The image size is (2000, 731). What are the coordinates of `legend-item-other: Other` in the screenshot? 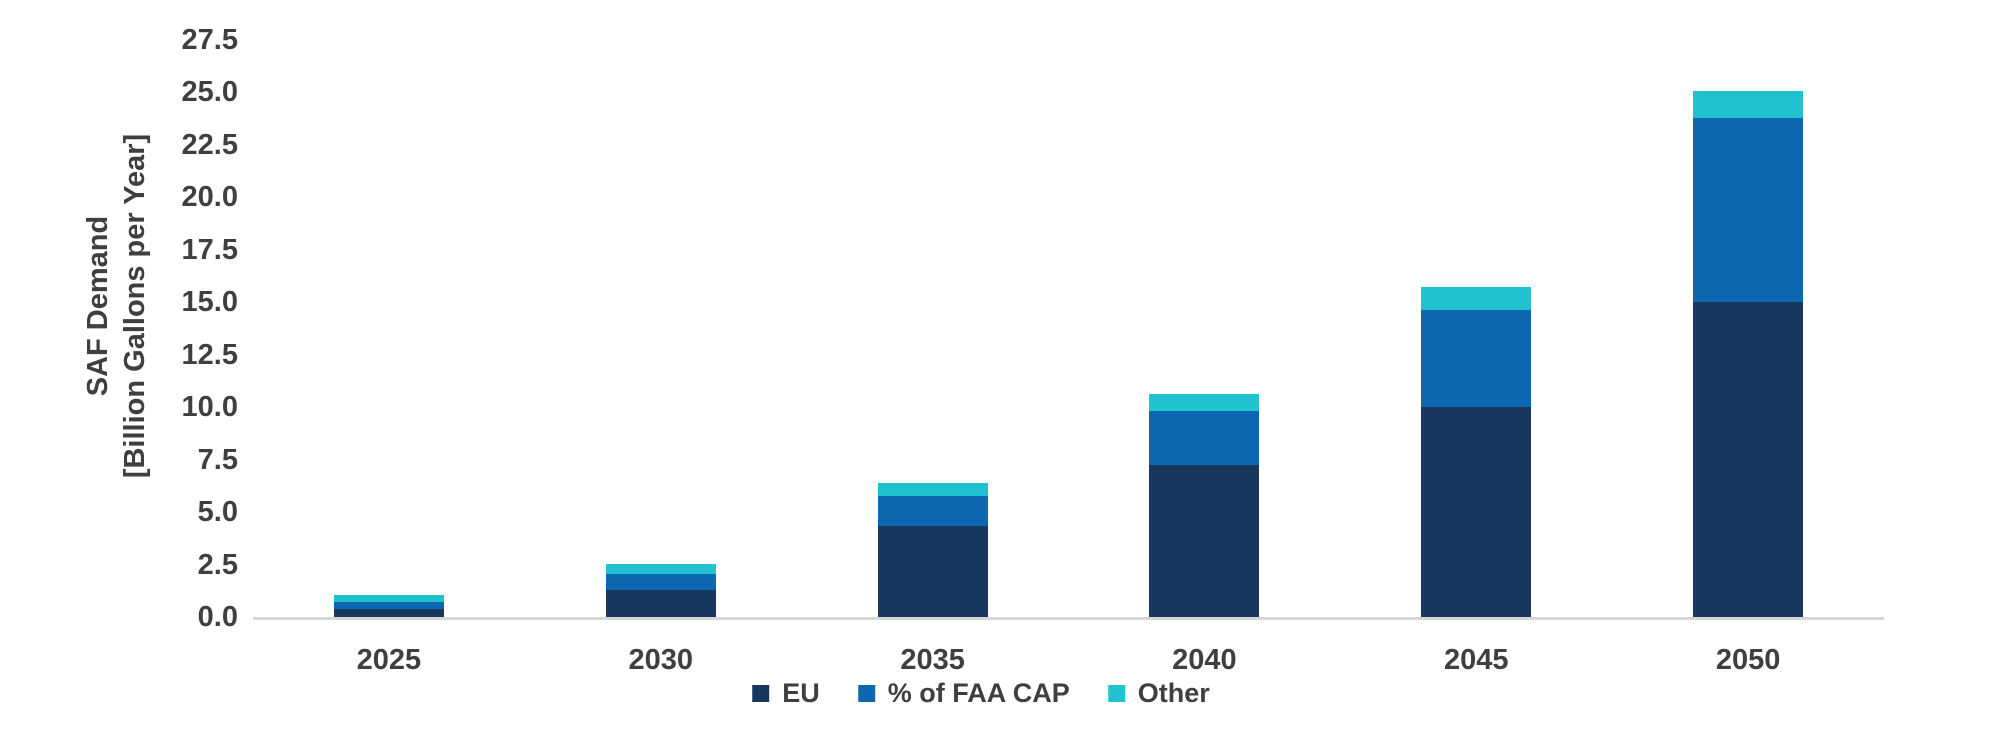 It's located at (1158, 693).